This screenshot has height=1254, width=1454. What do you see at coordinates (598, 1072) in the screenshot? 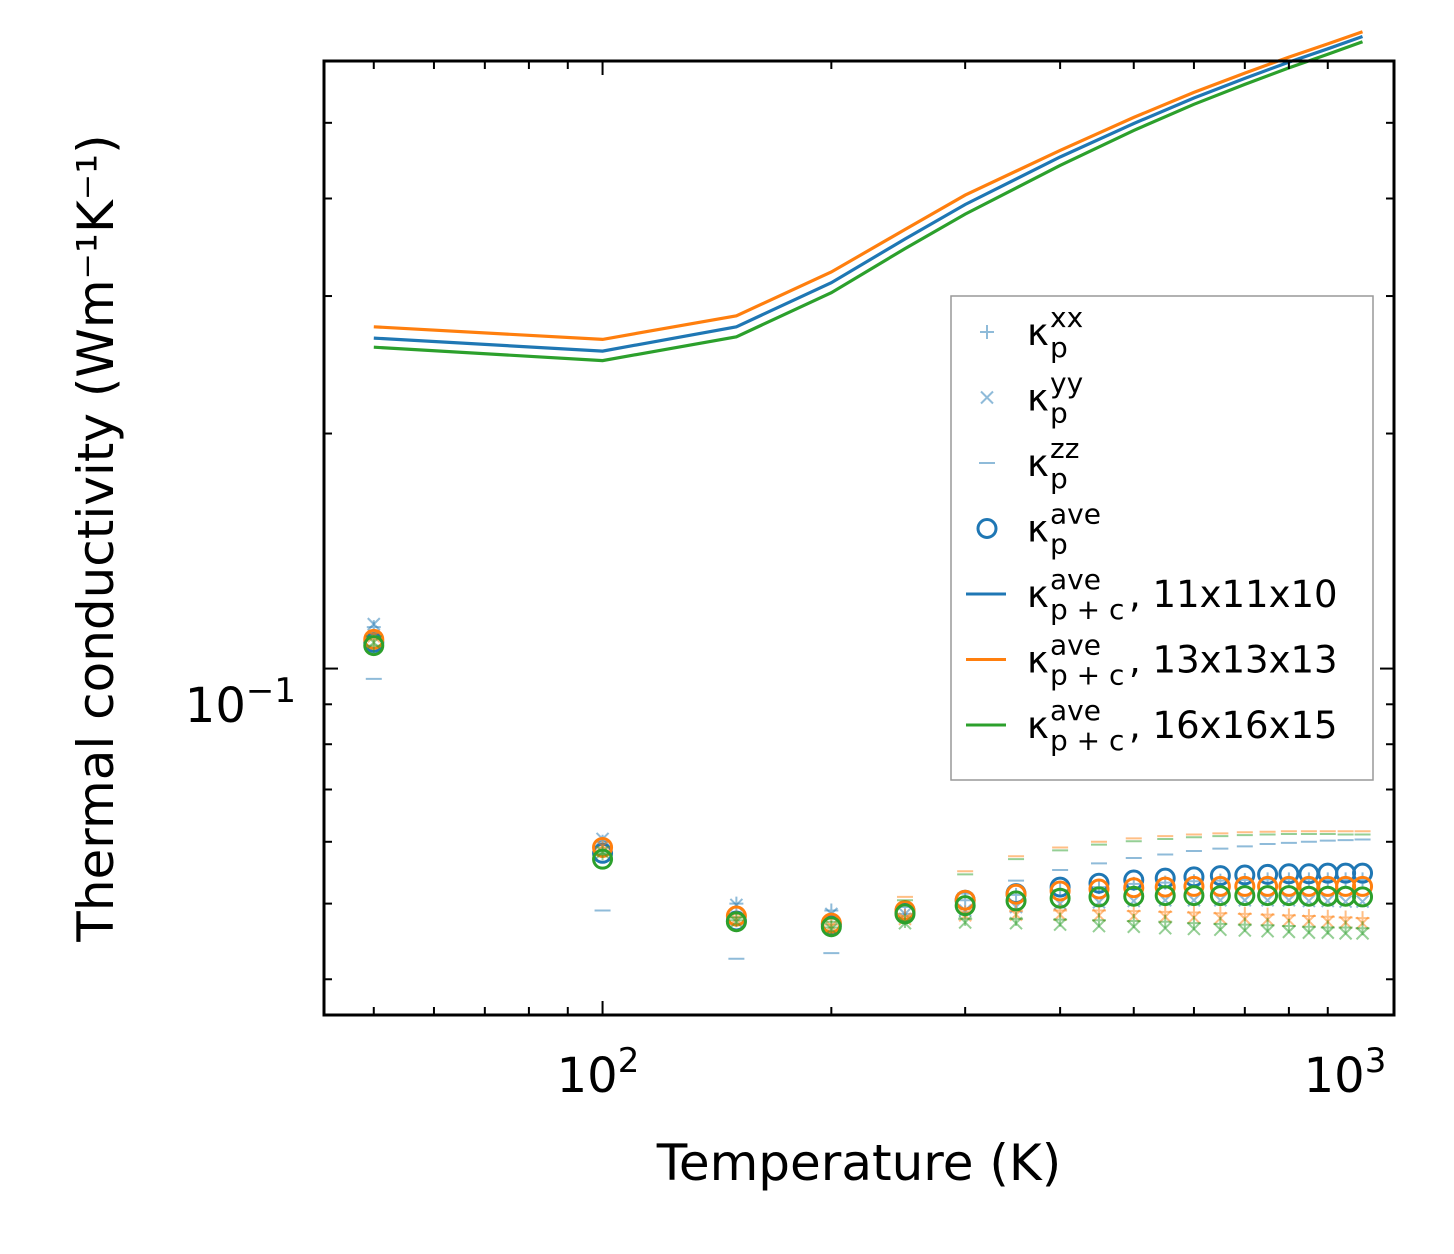
I see `x-tick-label-100: 10²` at bounding box center [598, 1072].